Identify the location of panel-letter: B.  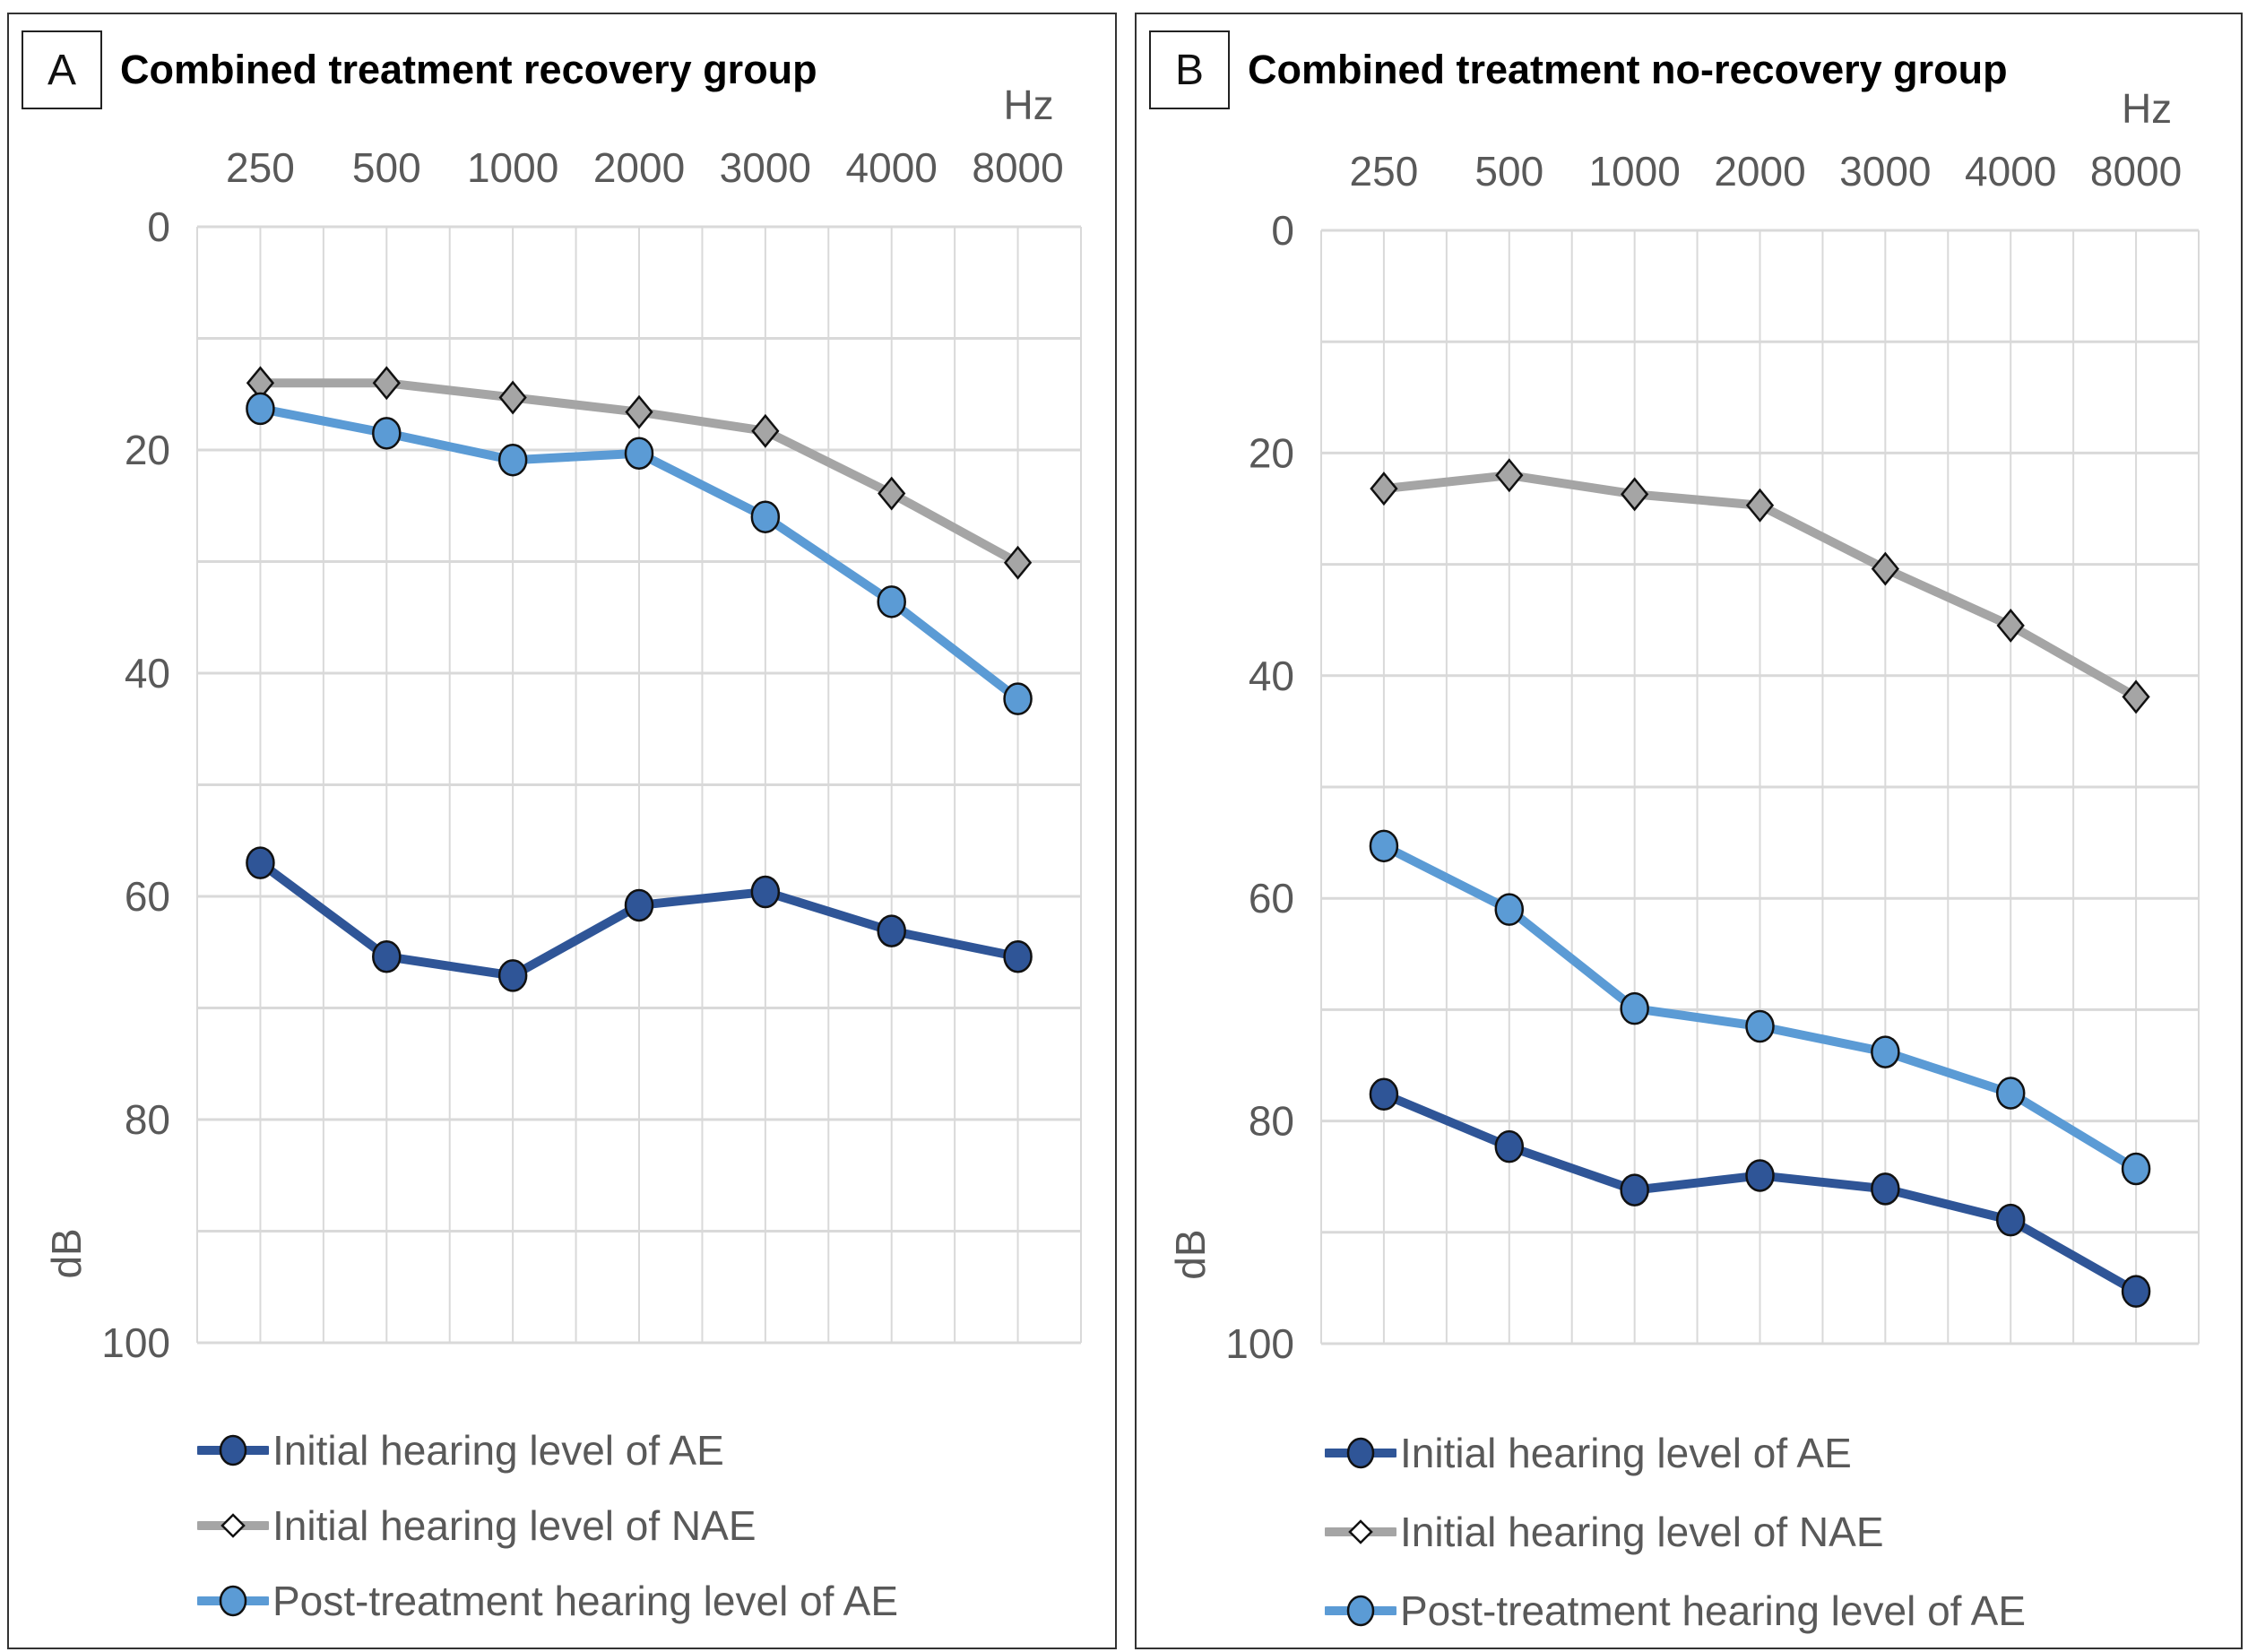
(1189, 69).